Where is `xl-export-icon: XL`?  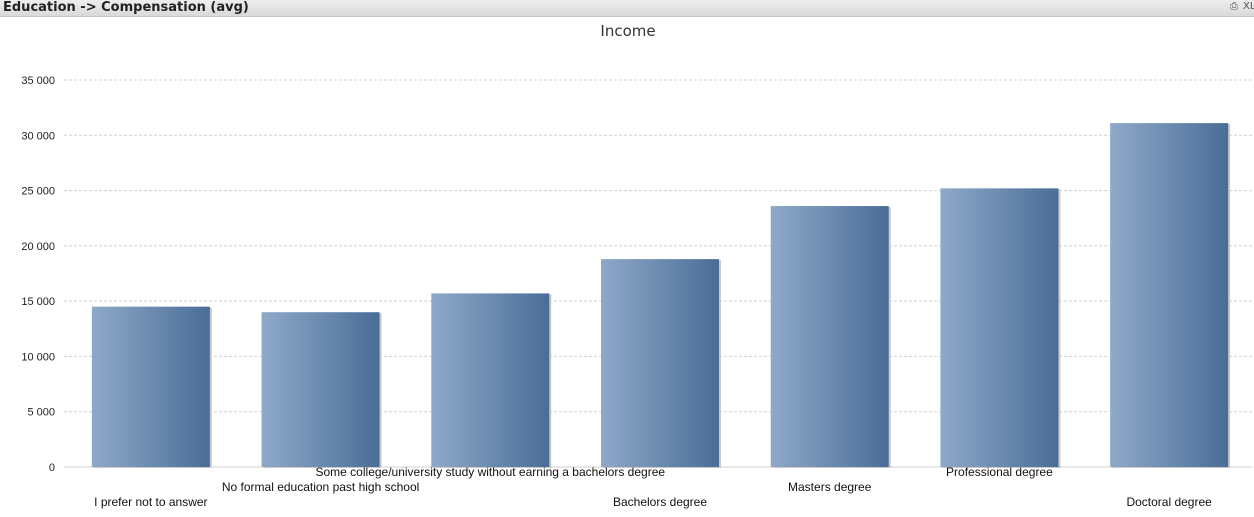 xl-export-icon: XL is located at coordinates (1248, 6).